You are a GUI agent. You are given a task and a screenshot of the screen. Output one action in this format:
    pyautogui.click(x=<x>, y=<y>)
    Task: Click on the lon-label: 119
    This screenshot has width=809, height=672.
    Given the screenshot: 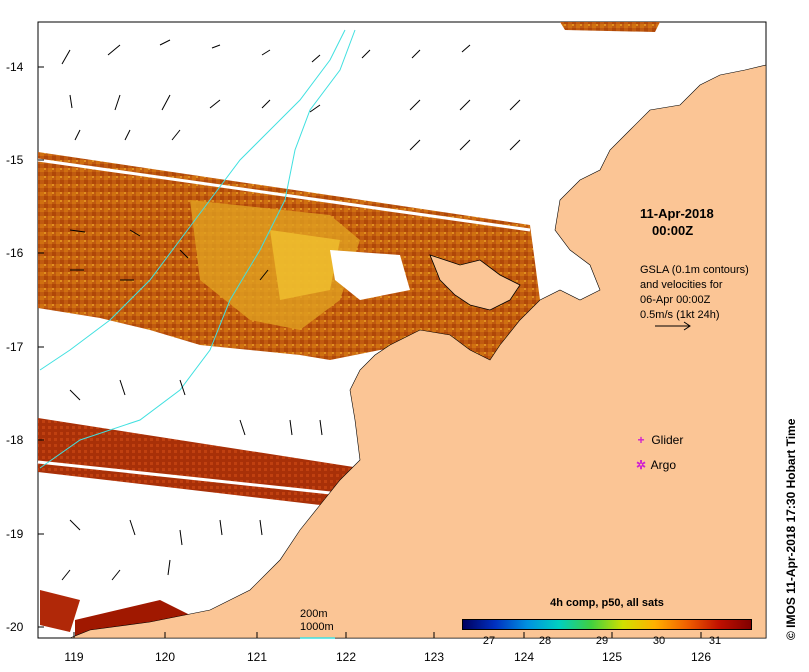 What is the action you would take?
    pyautogui.click(x=74, y=657)
    